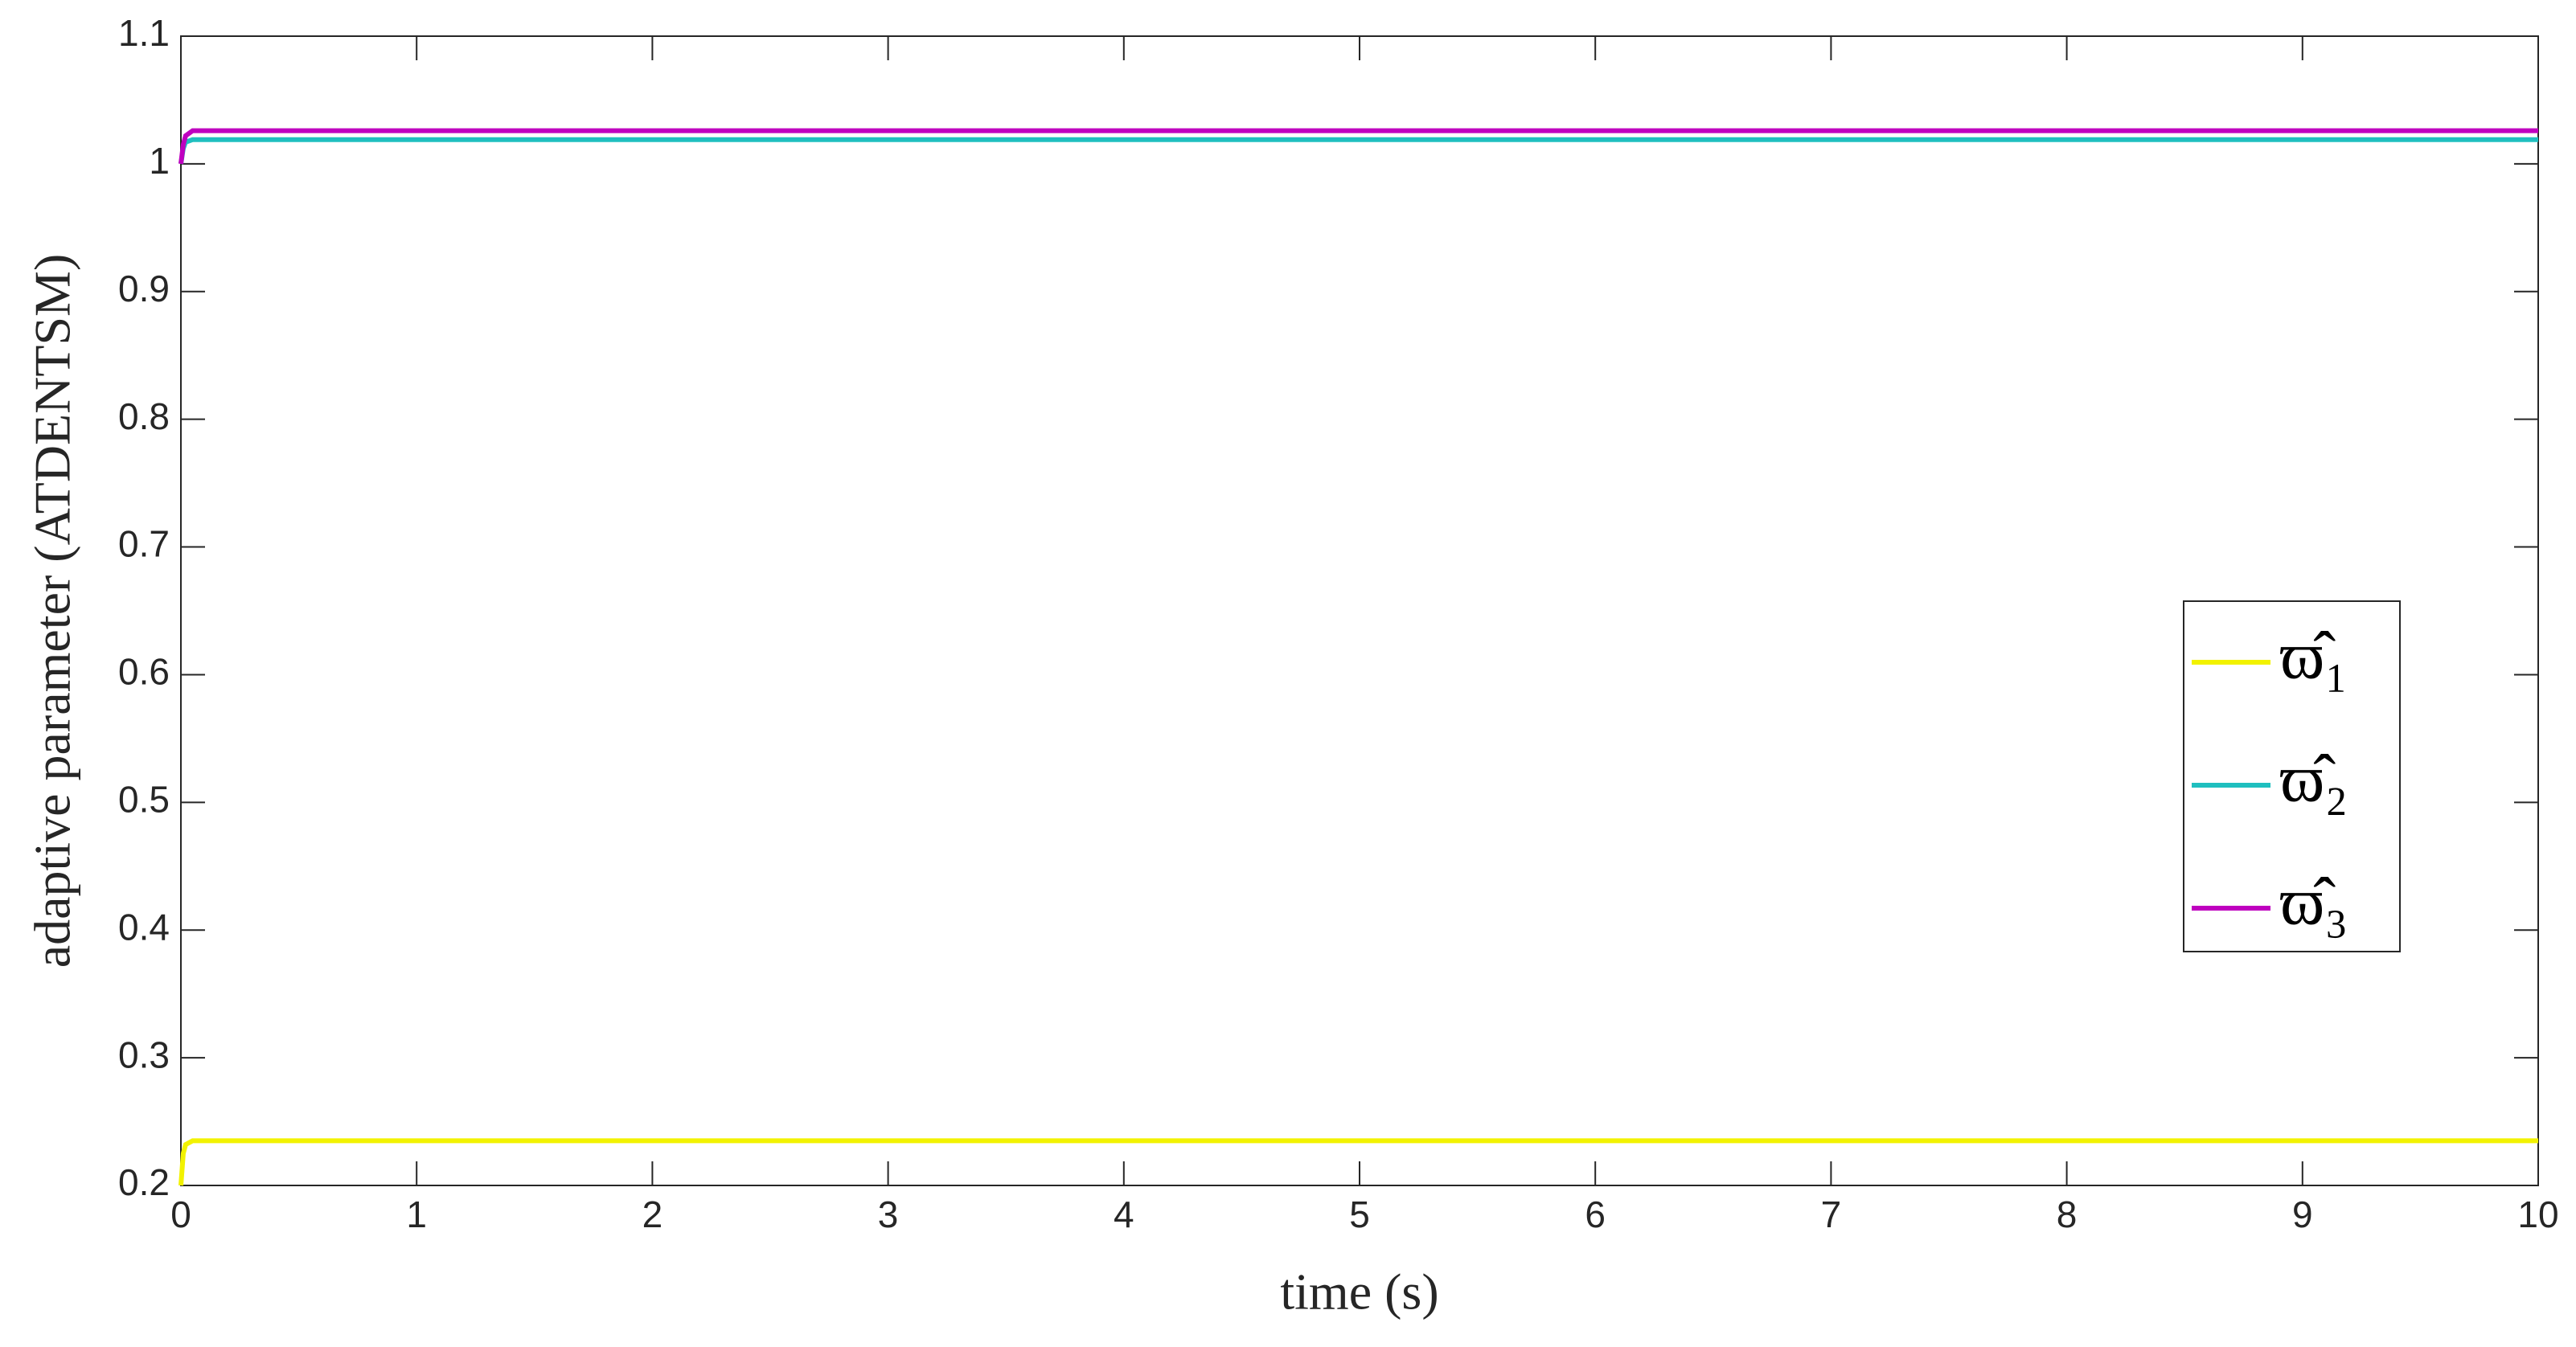 This screenshot has height=1347, width=2576. I want to click on x-tick-label: 8, so click(2067, 1214).